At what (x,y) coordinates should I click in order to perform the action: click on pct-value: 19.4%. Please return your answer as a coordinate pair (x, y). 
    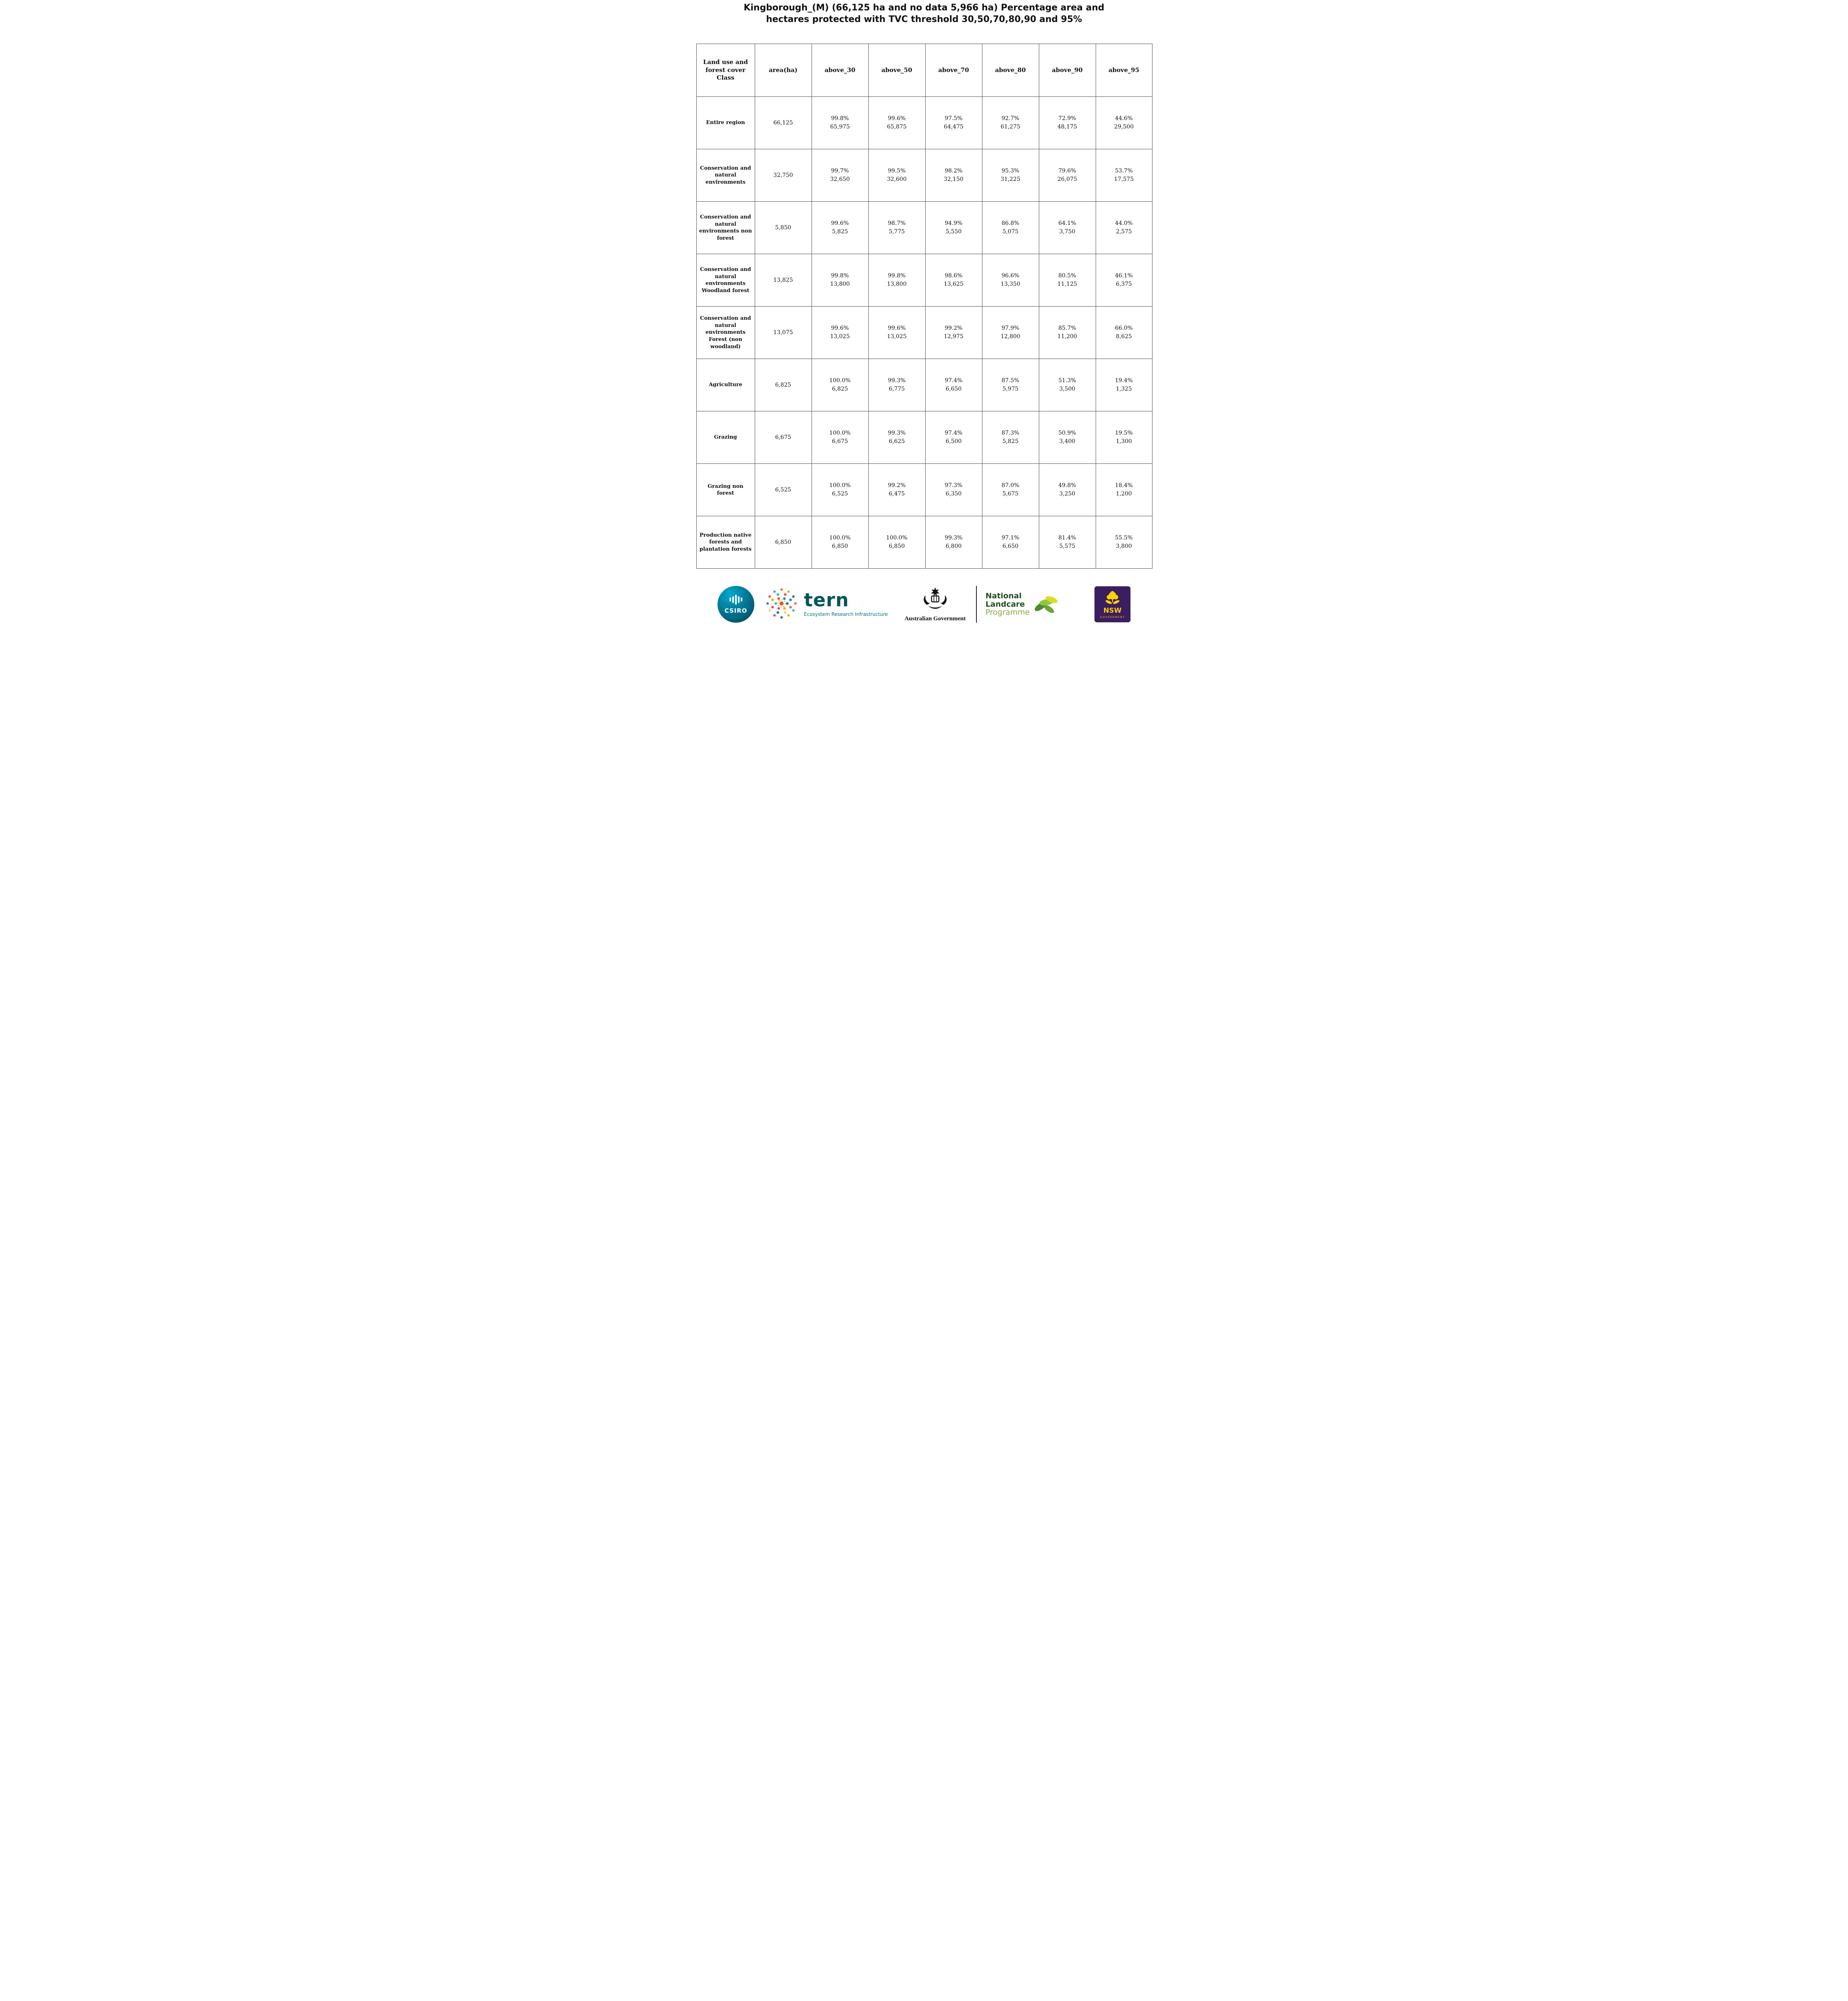
    Looking at the image, I should click on (1124, 380).